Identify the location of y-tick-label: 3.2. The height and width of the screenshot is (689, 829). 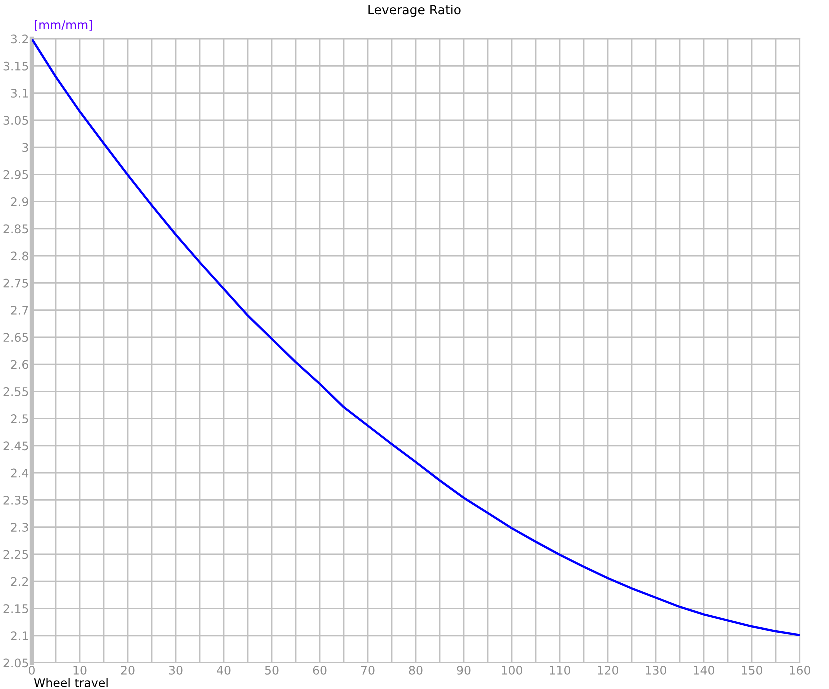
(19, 39).